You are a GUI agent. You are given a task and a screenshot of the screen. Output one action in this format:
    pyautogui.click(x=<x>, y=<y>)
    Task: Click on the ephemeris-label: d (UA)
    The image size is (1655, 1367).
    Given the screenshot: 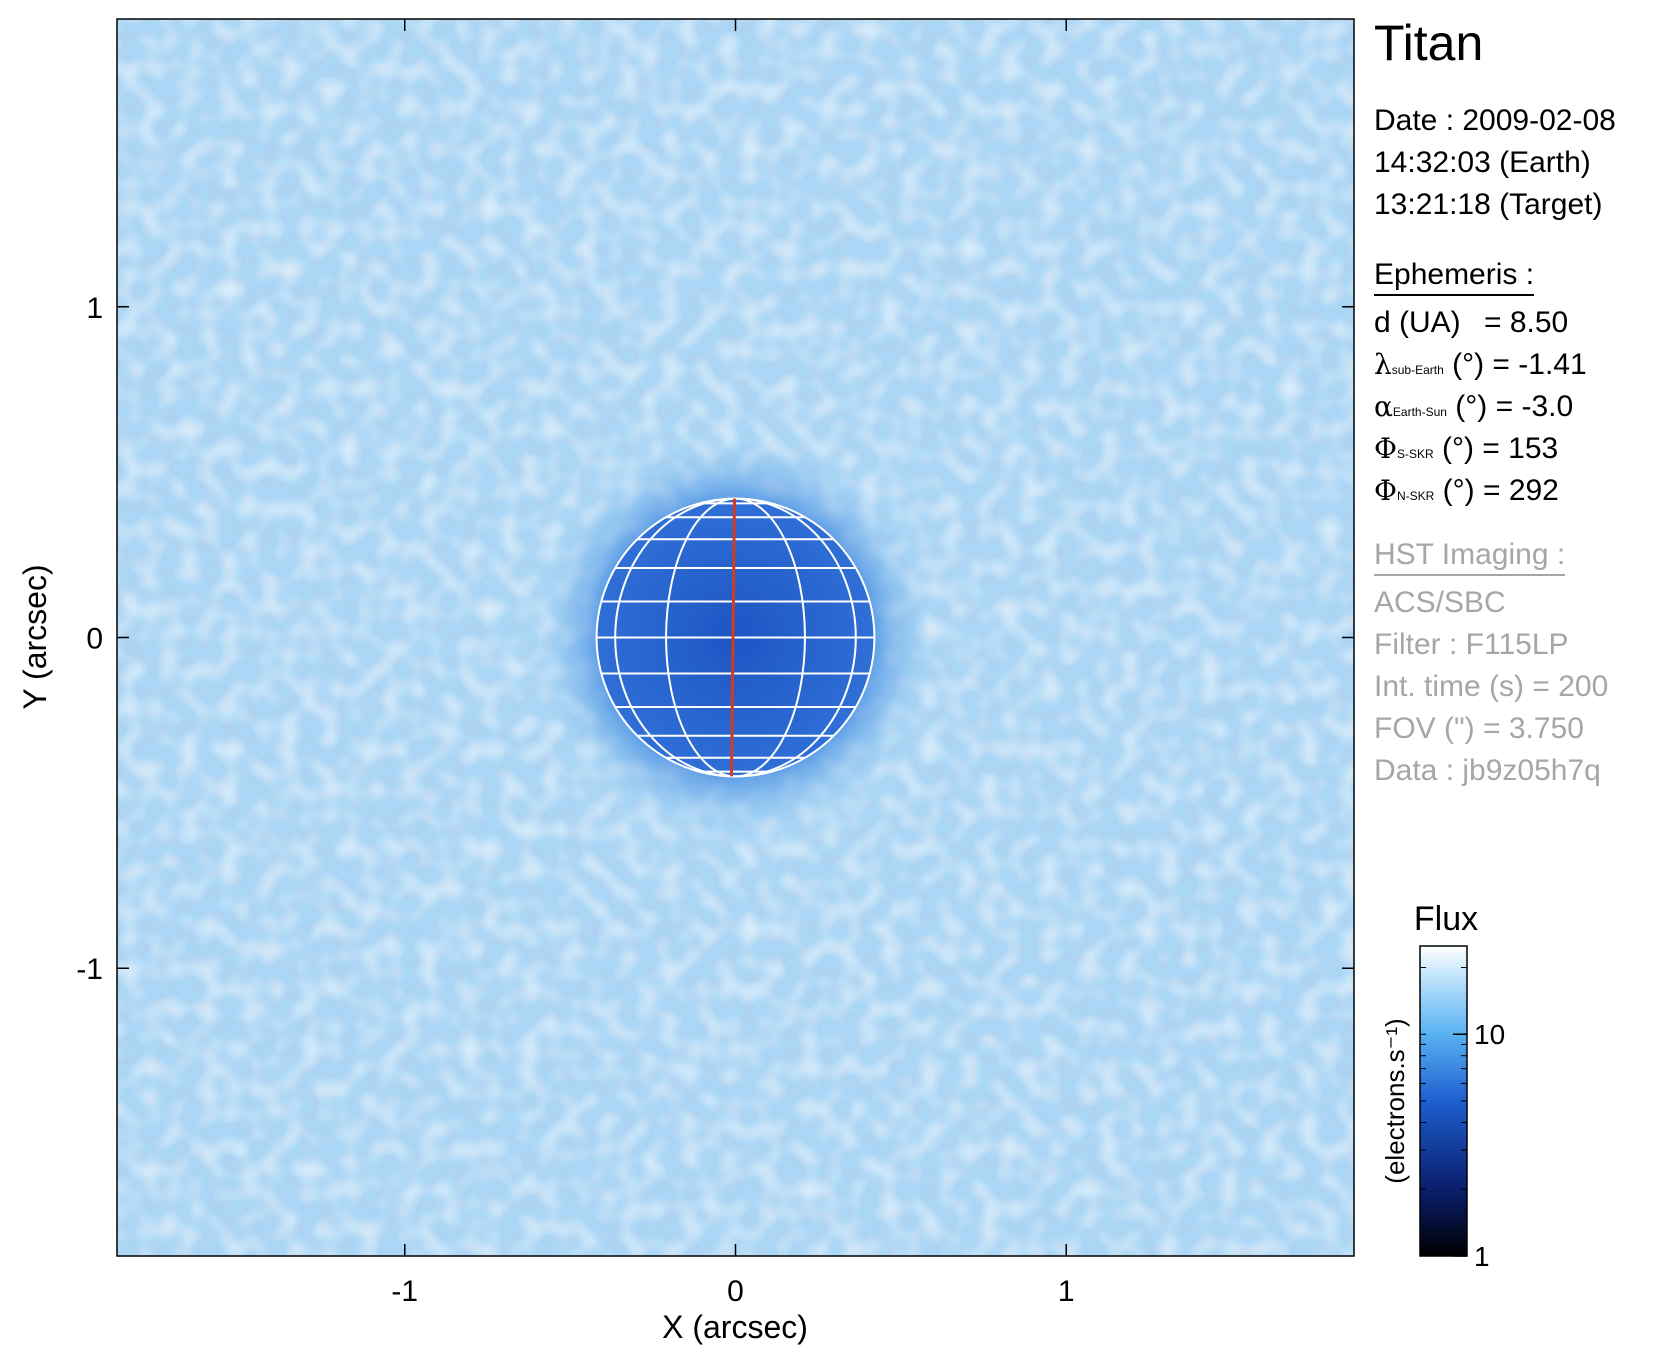 What is the action you would take?
    pyautogui.click(x=1417, y=322)
    